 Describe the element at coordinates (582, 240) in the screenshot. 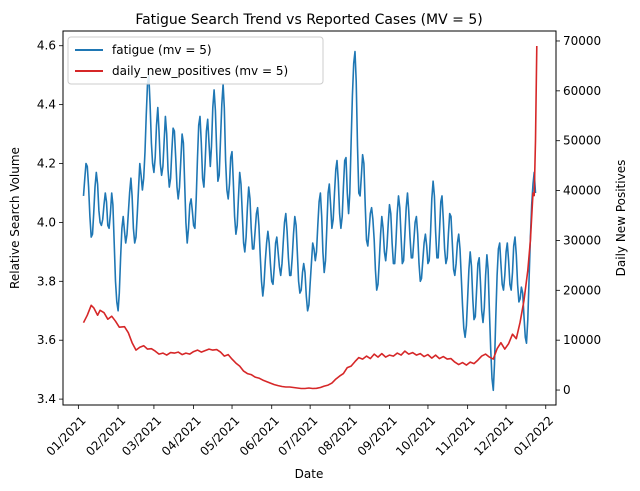

I see `y-right-tick-label: 30000` at that location.